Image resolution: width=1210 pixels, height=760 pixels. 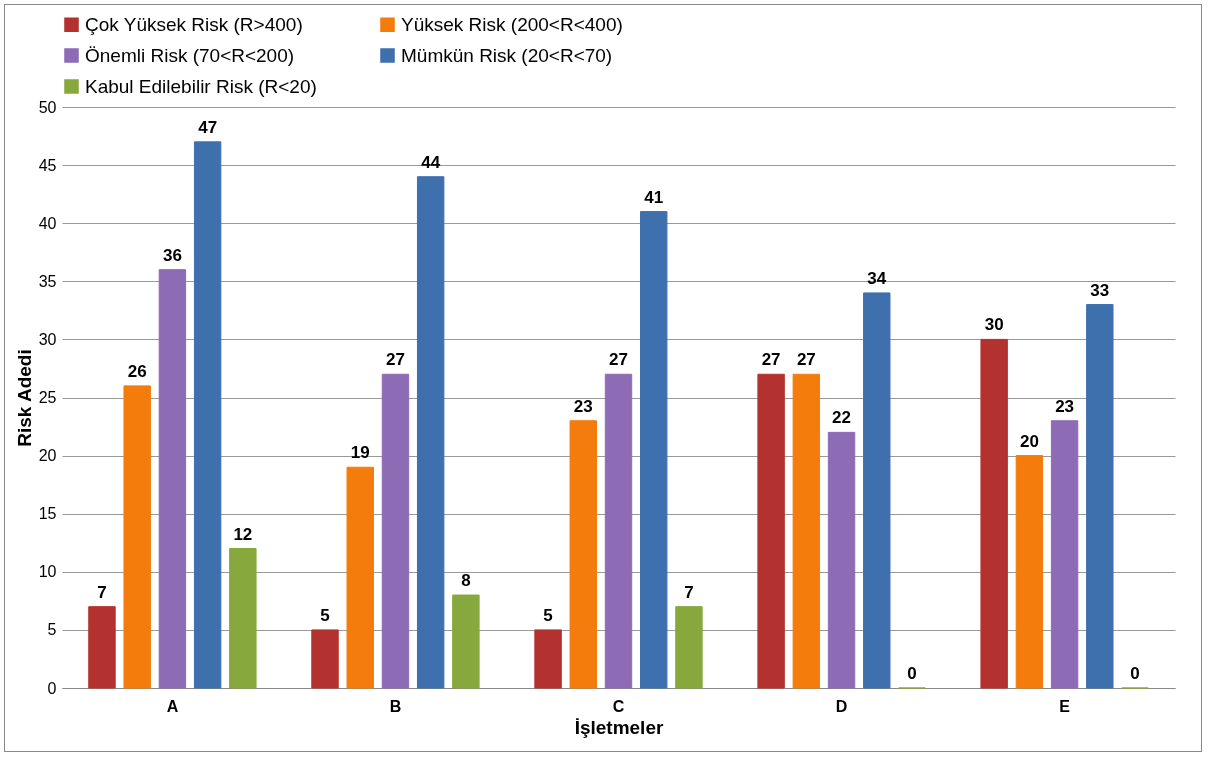 What do you see at coordinates (194, 24) in the screenshot?
I see `legend-label: Çok Yüksek Risk (R>400)` at bounding box center [194, 24].